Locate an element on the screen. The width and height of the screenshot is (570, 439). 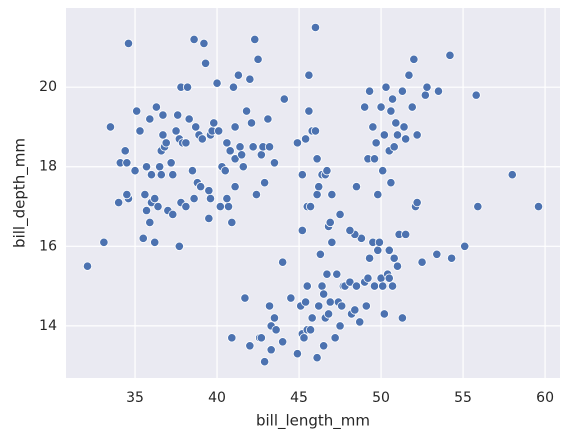
x-tick-label: 40 is located at coordinates (217, 398).